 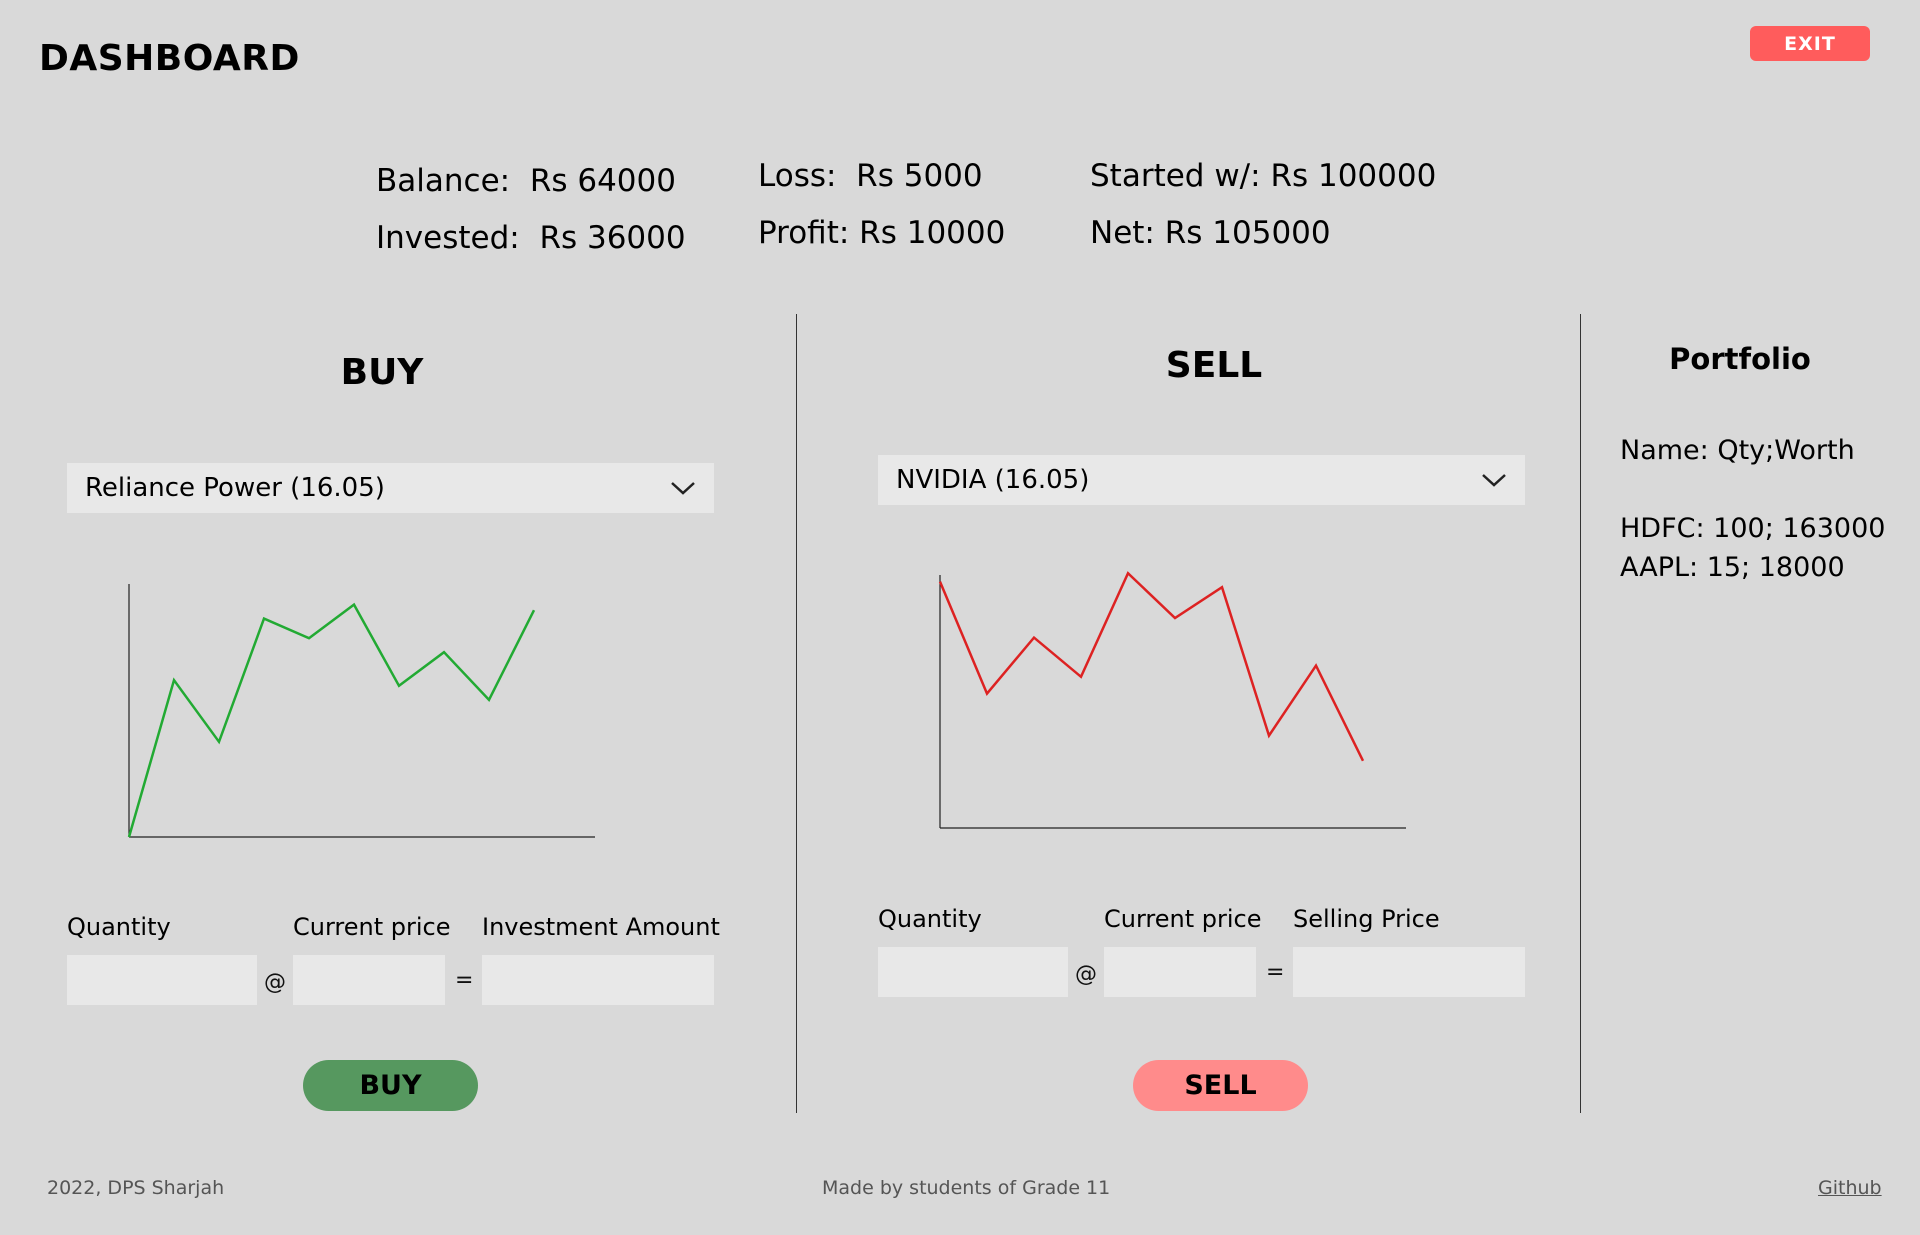 I want to click on github-link: Github, so click(x=1850, y=1188).